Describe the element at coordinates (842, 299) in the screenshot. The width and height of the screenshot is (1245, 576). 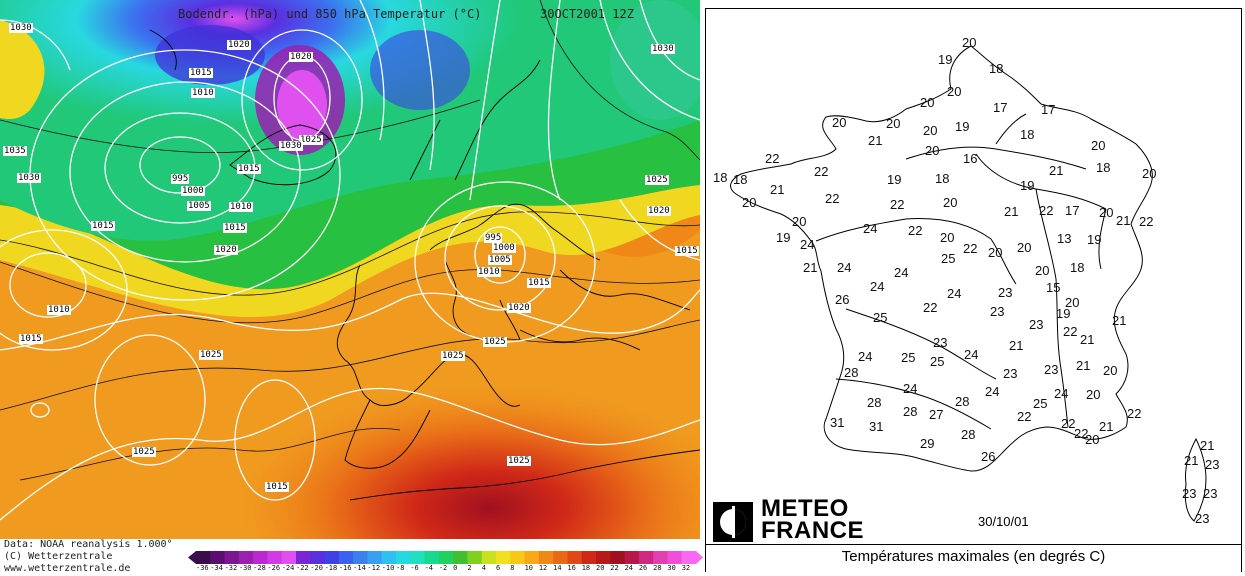
I see `station-temperature: 26` at that location.